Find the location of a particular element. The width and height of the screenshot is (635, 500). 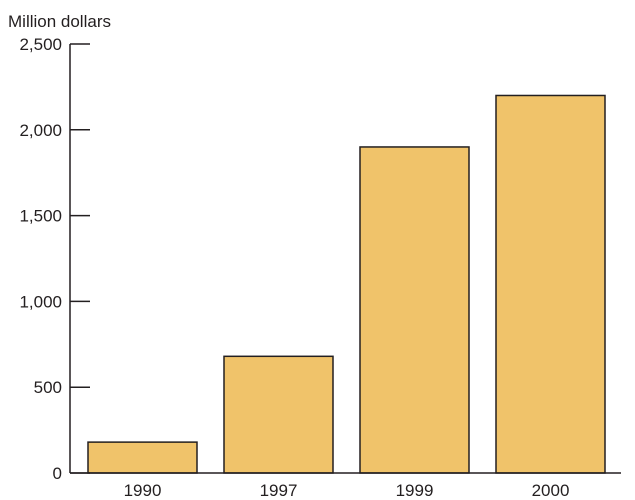

y-axis-ticks: 0 500 1,000 1,500 2,000 2,500 is located at coordinates (54, 259).